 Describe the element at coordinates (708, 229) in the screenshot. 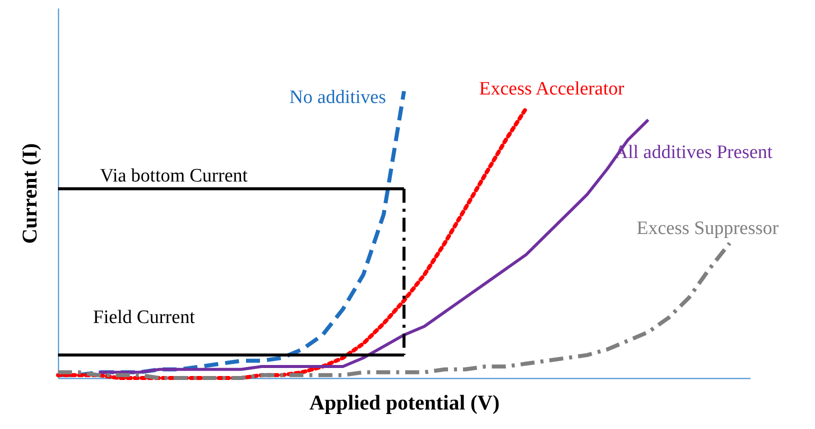

I see `series-label: Excess Suppressor` at that location.